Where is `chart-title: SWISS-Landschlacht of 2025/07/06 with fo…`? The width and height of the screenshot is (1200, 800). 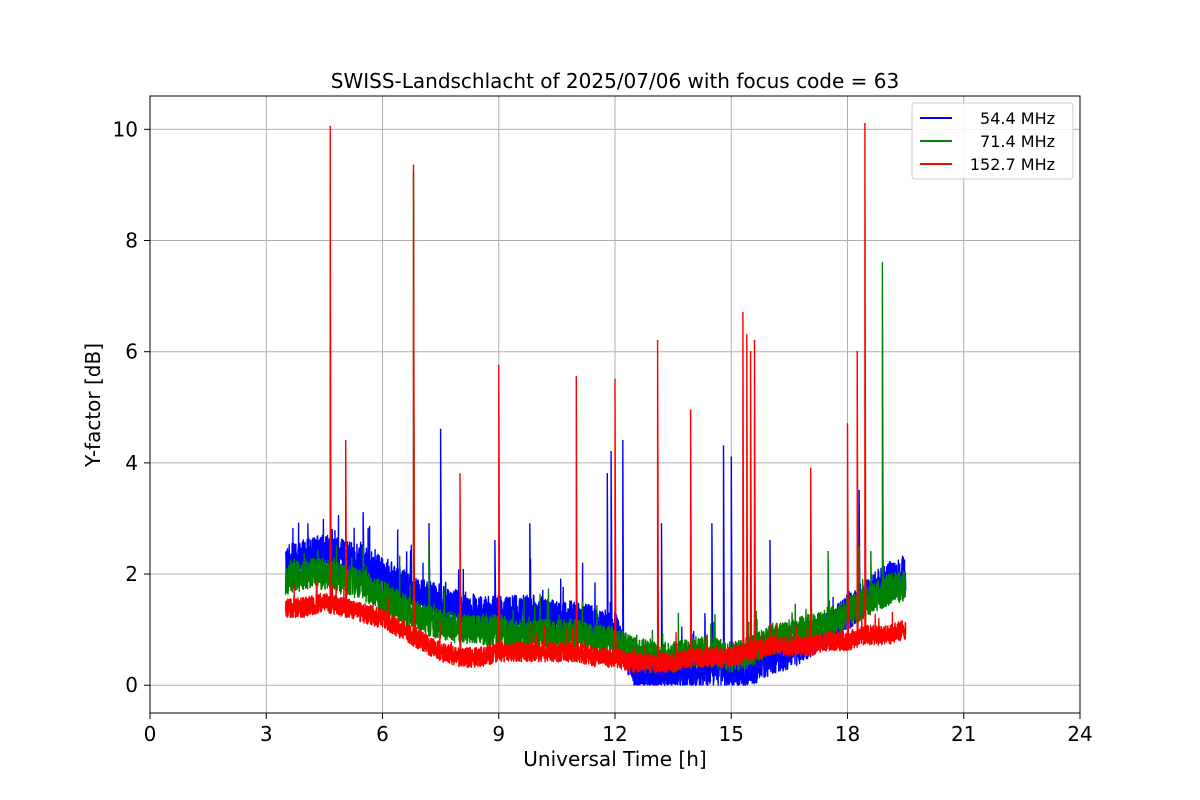 chart-title: SWISS-Landschlacht of 2025/07/06 with fo… is located at coordinates (615, 81).